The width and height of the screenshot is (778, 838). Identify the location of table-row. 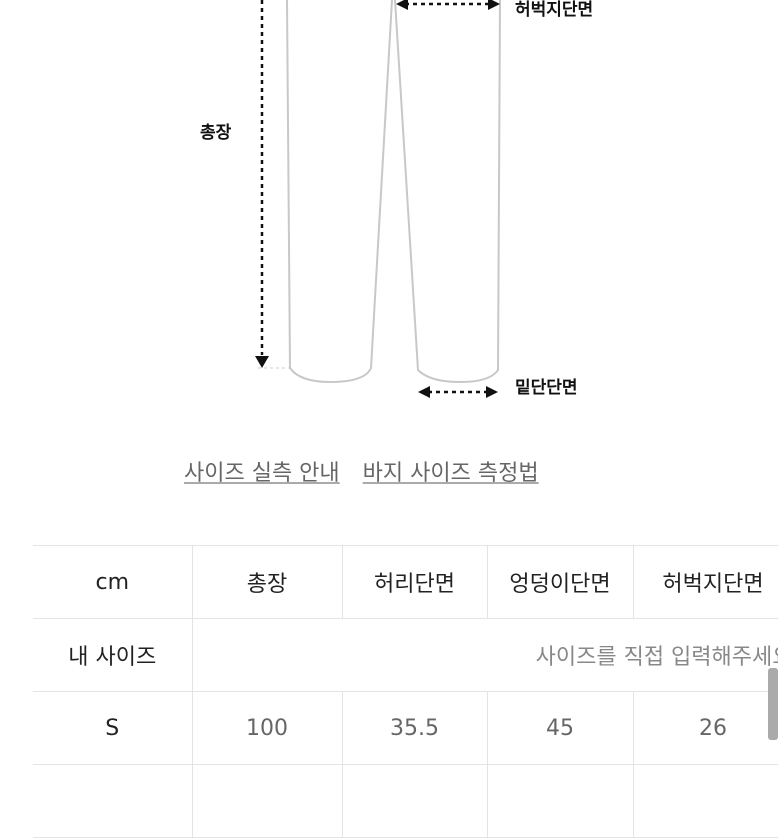
(405, 801).